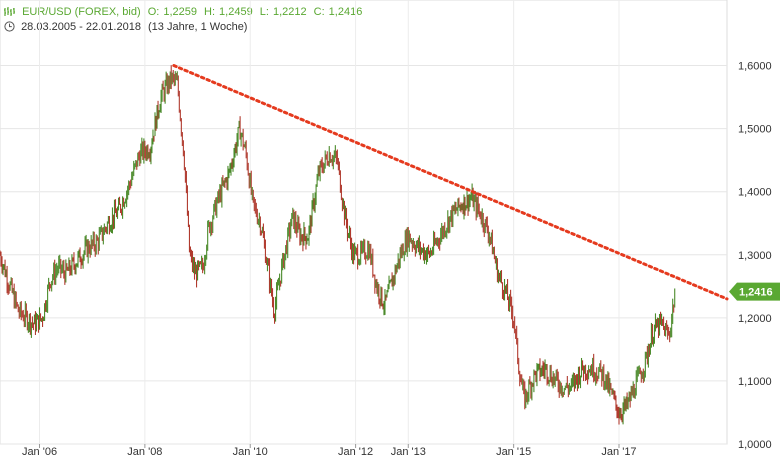  I want to click on y-tick-label: 1,5000, so click(755, 130).